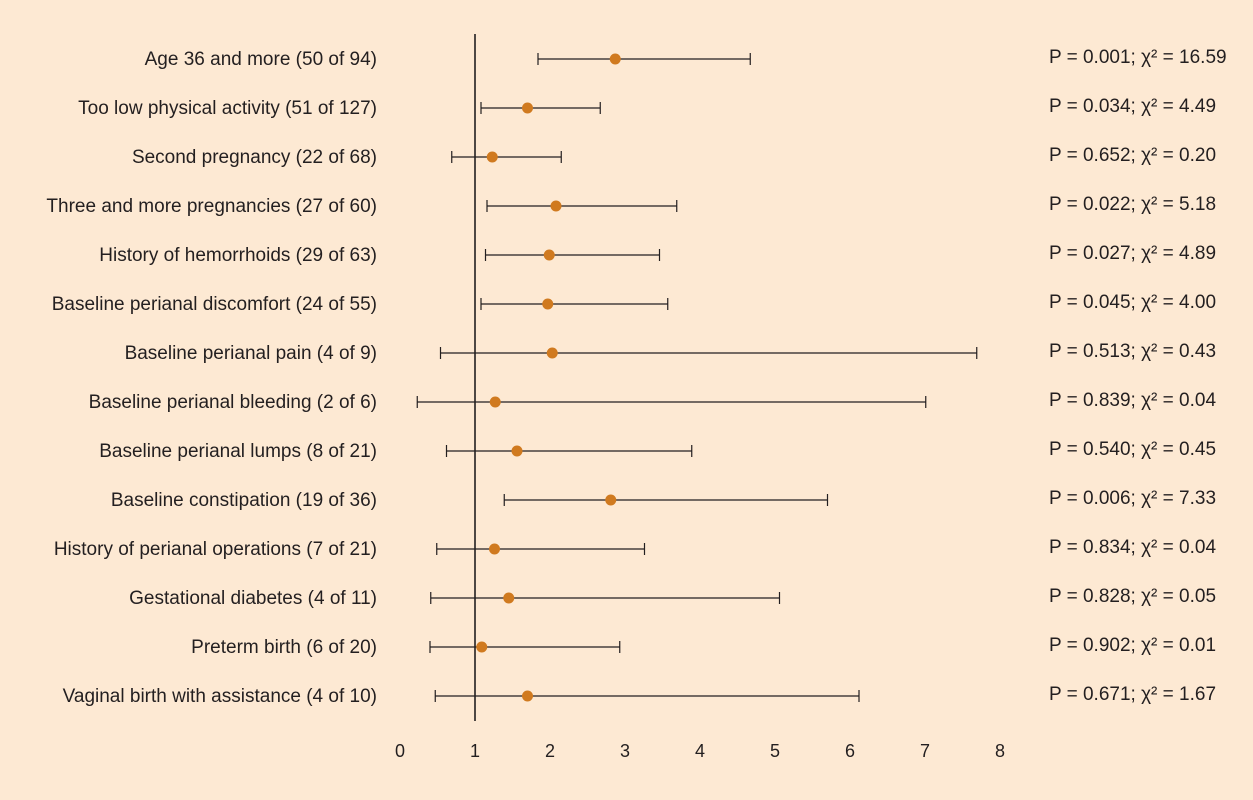 Image resolution: width=1253 pixels, height=800 pixels. I want to click on row-stats: P = 0.652; χ² = 0.20, so click(1132, 155).